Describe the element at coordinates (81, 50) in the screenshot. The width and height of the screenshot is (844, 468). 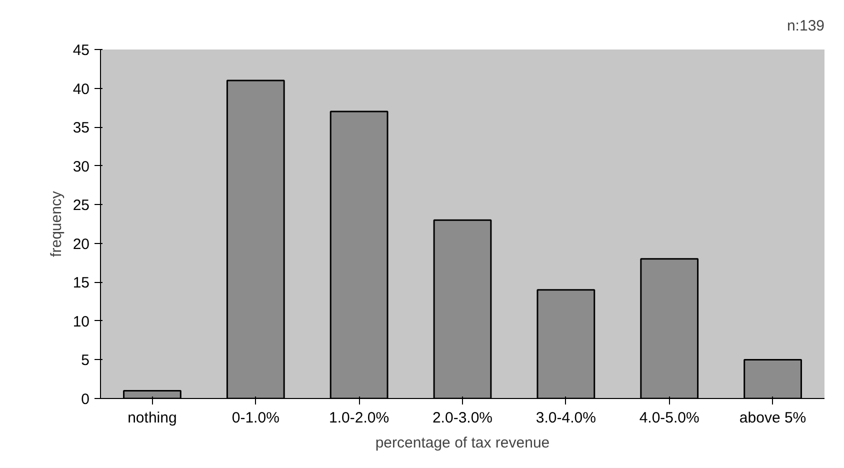
I see `y-tick-label: 45` at that location.